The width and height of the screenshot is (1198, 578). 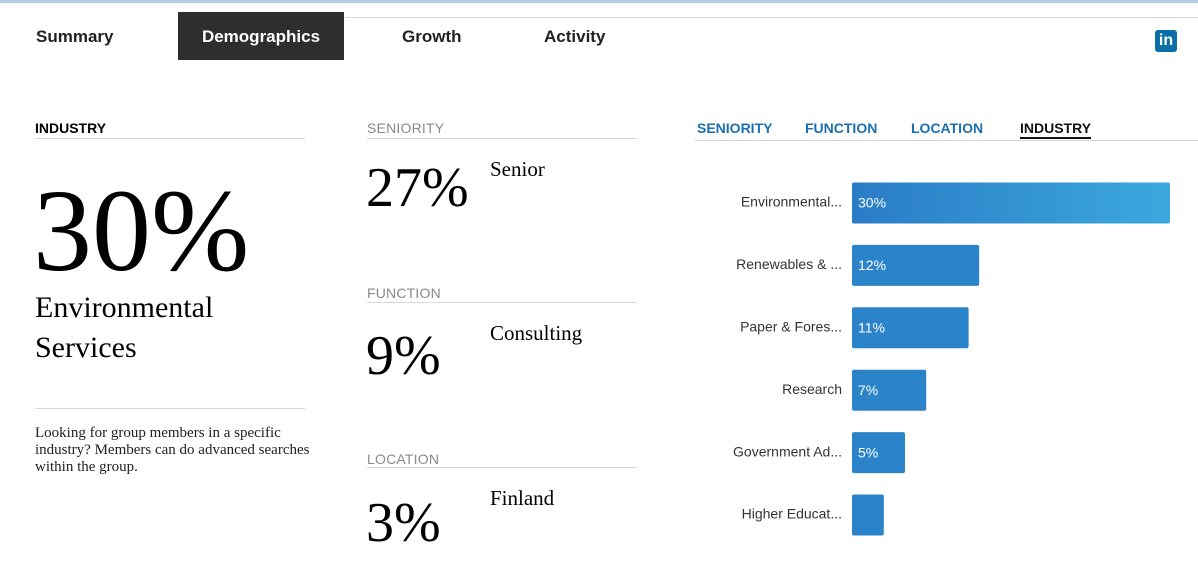 What do you see at coordinates (75, 36) in the screenshot?
I see `tab: Summary` at bounding box center [75, 36].